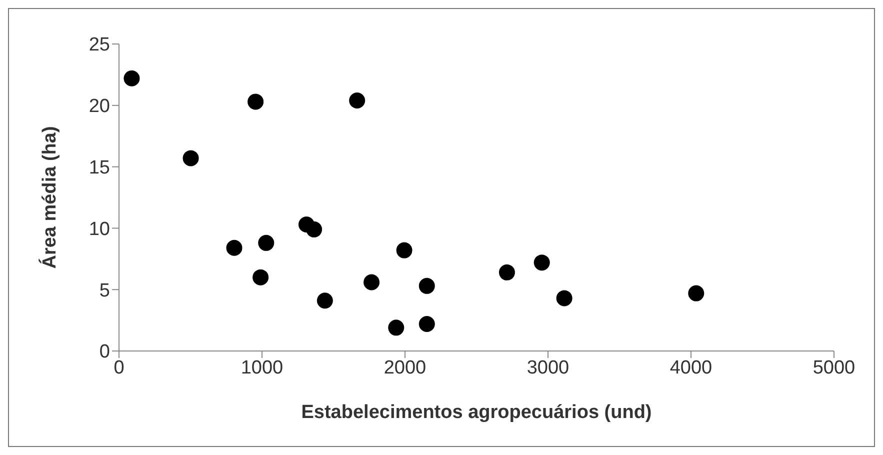  I want to click on y-axis-title: Área média (ha), so click(49, 197).